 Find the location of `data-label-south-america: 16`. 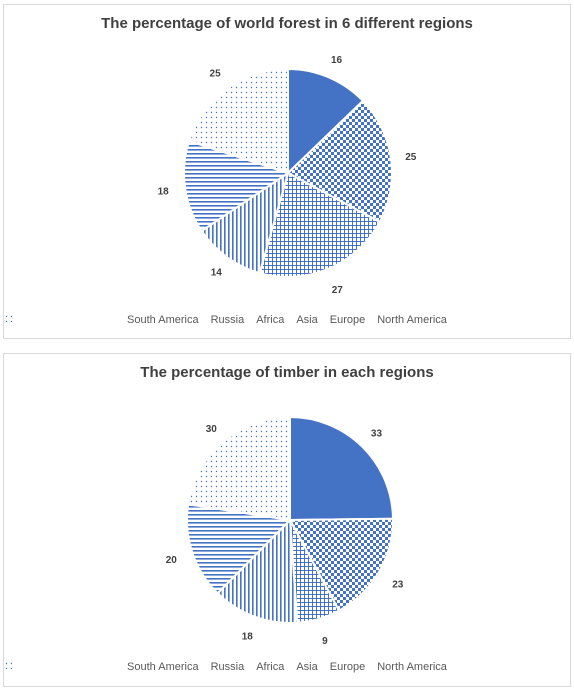

data-label-south-america: 16 is located at coordinates (337, 60).